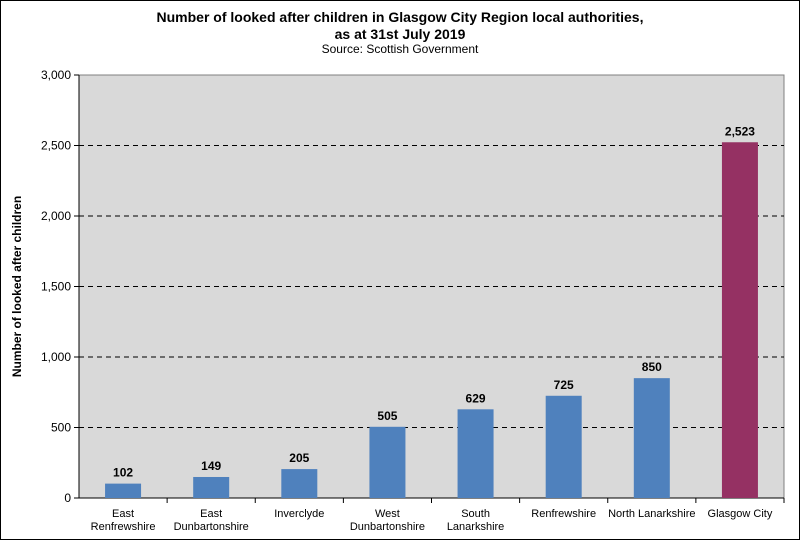 The width and height of the screenshot is (800, 540). I want to click on data-label: 205, so click(299, 458).